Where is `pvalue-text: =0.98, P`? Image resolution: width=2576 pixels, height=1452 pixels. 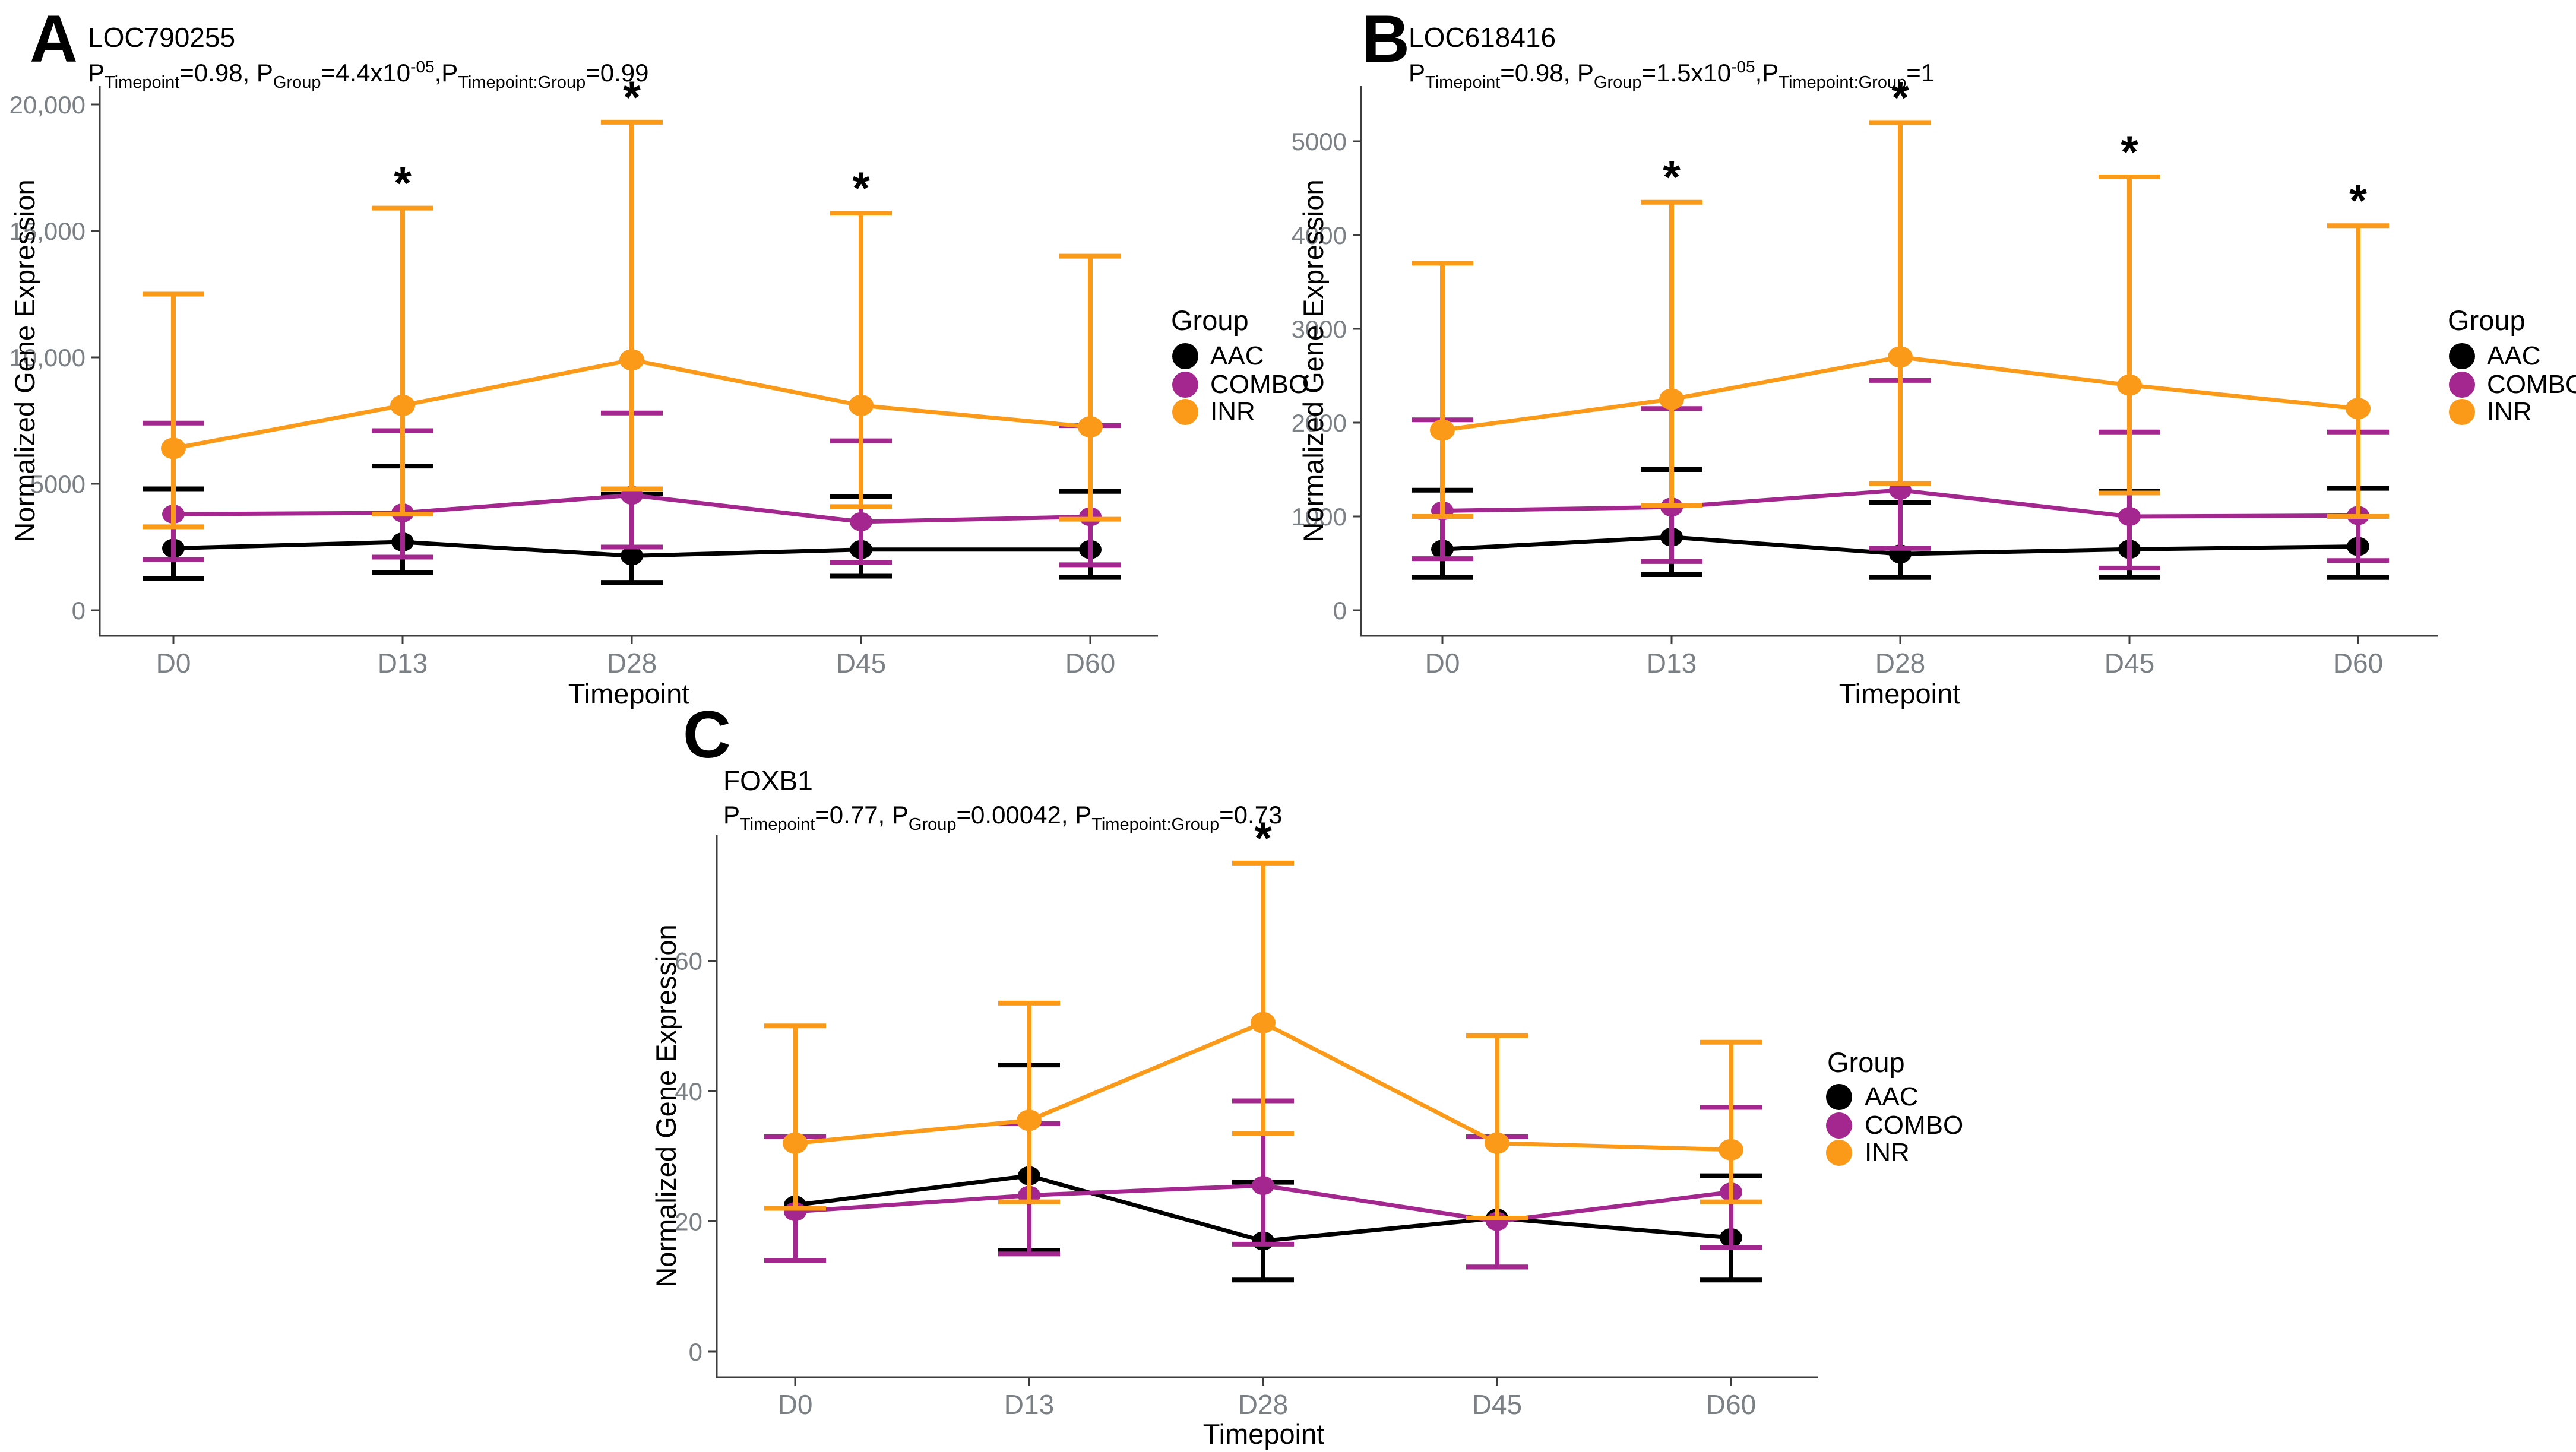 pvalue-text: =0.98, P is located at coordinates (1547, 73).